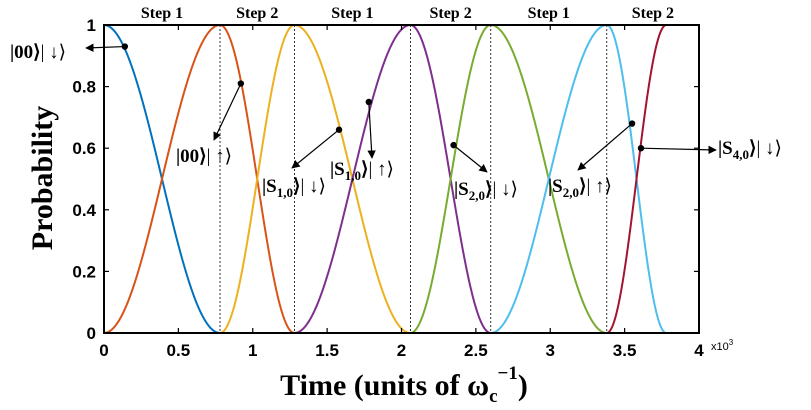 The height and width of the screenshot is (410, 811). What do you see at coordinates (384, 385) in the screenshot?
I see `x-axis-label-main: Time (units of ω` at bounding box center [384, 385].